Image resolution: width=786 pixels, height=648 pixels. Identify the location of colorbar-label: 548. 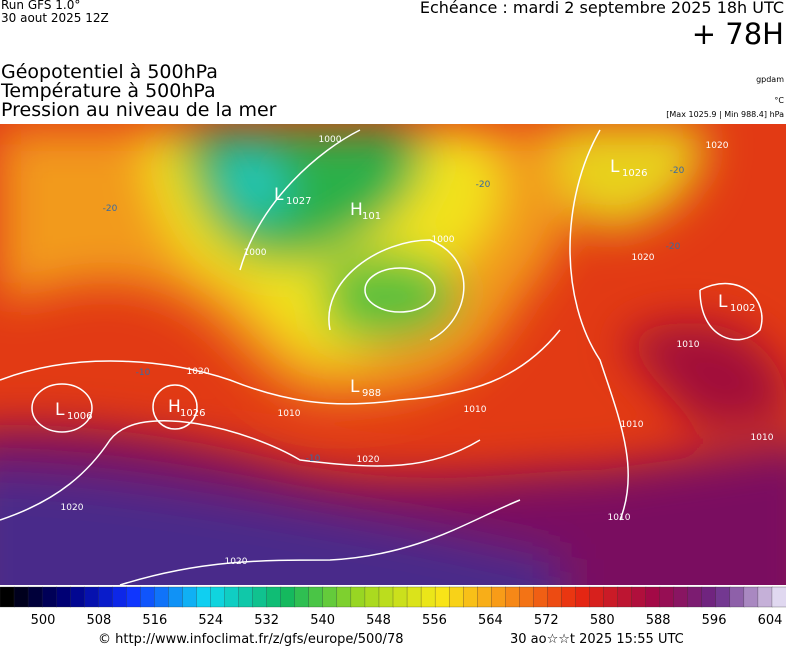
(378, 620).